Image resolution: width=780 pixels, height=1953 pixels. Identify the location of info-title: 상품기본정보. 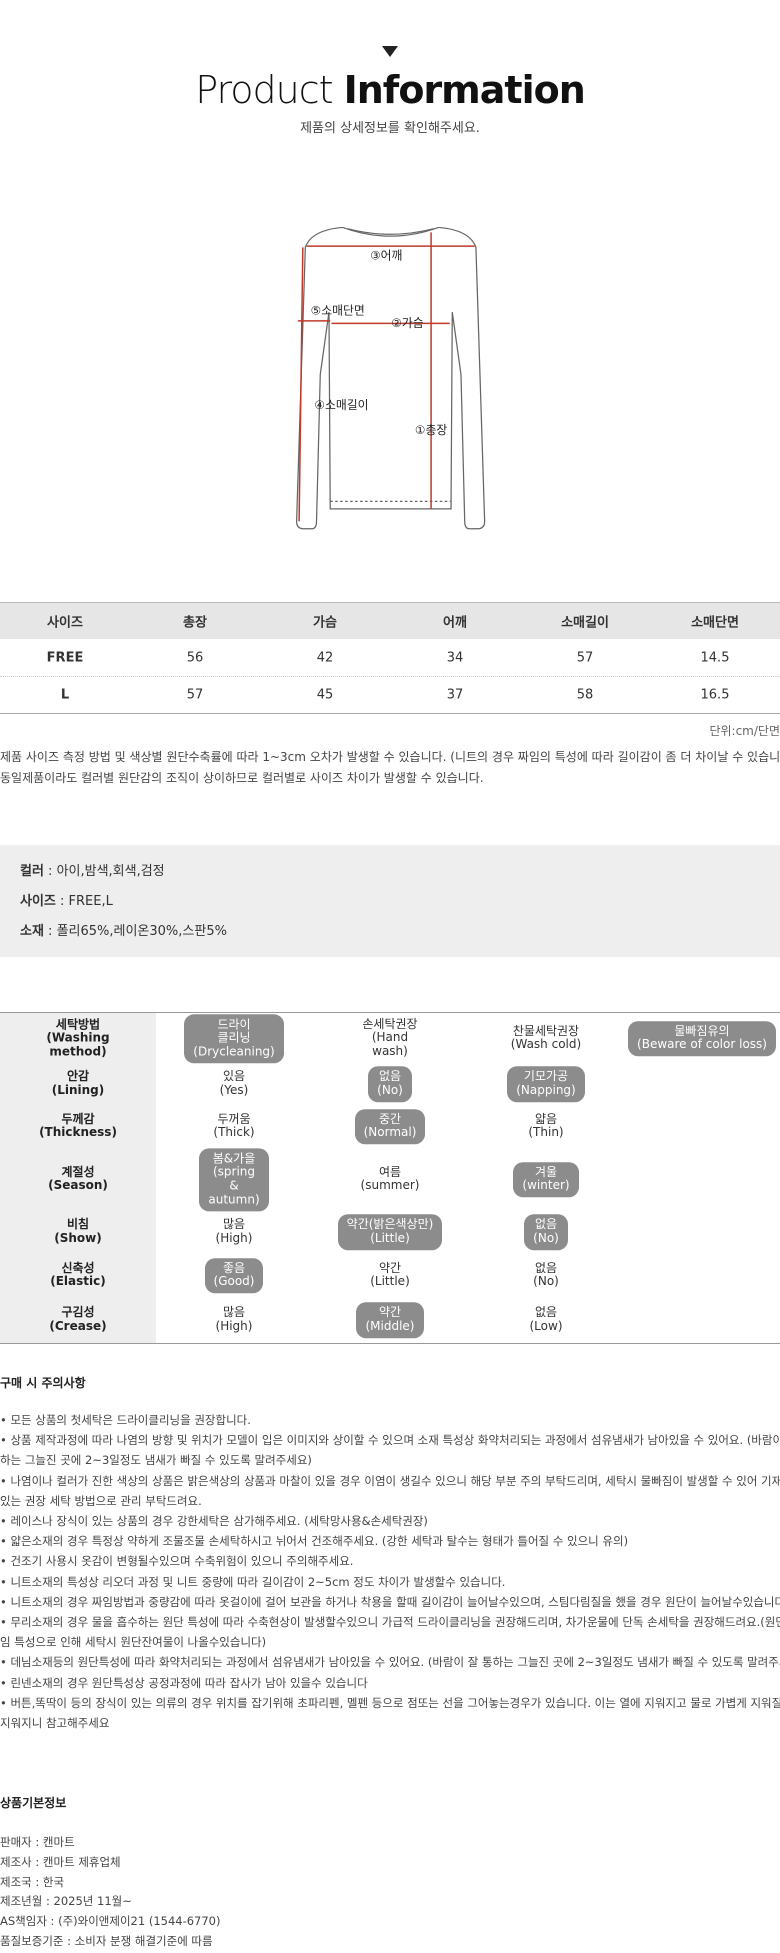
(33, 1803).